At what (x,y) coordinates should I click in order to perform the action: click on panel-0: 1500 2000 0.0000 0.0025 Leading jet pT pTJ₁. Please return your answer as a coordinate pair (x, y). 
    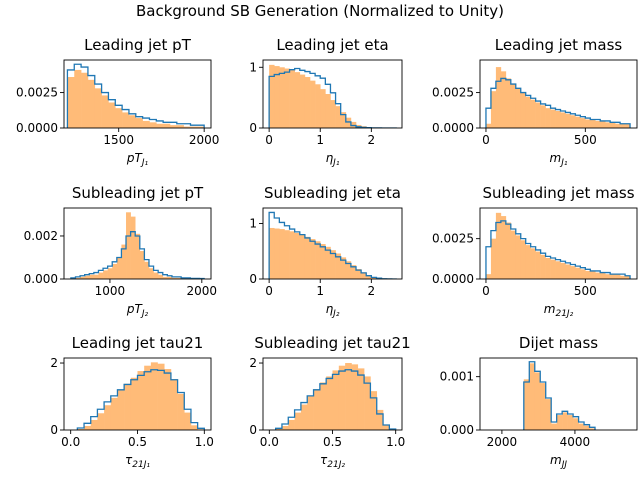
    Looking at the image, I should click on (117, 102).